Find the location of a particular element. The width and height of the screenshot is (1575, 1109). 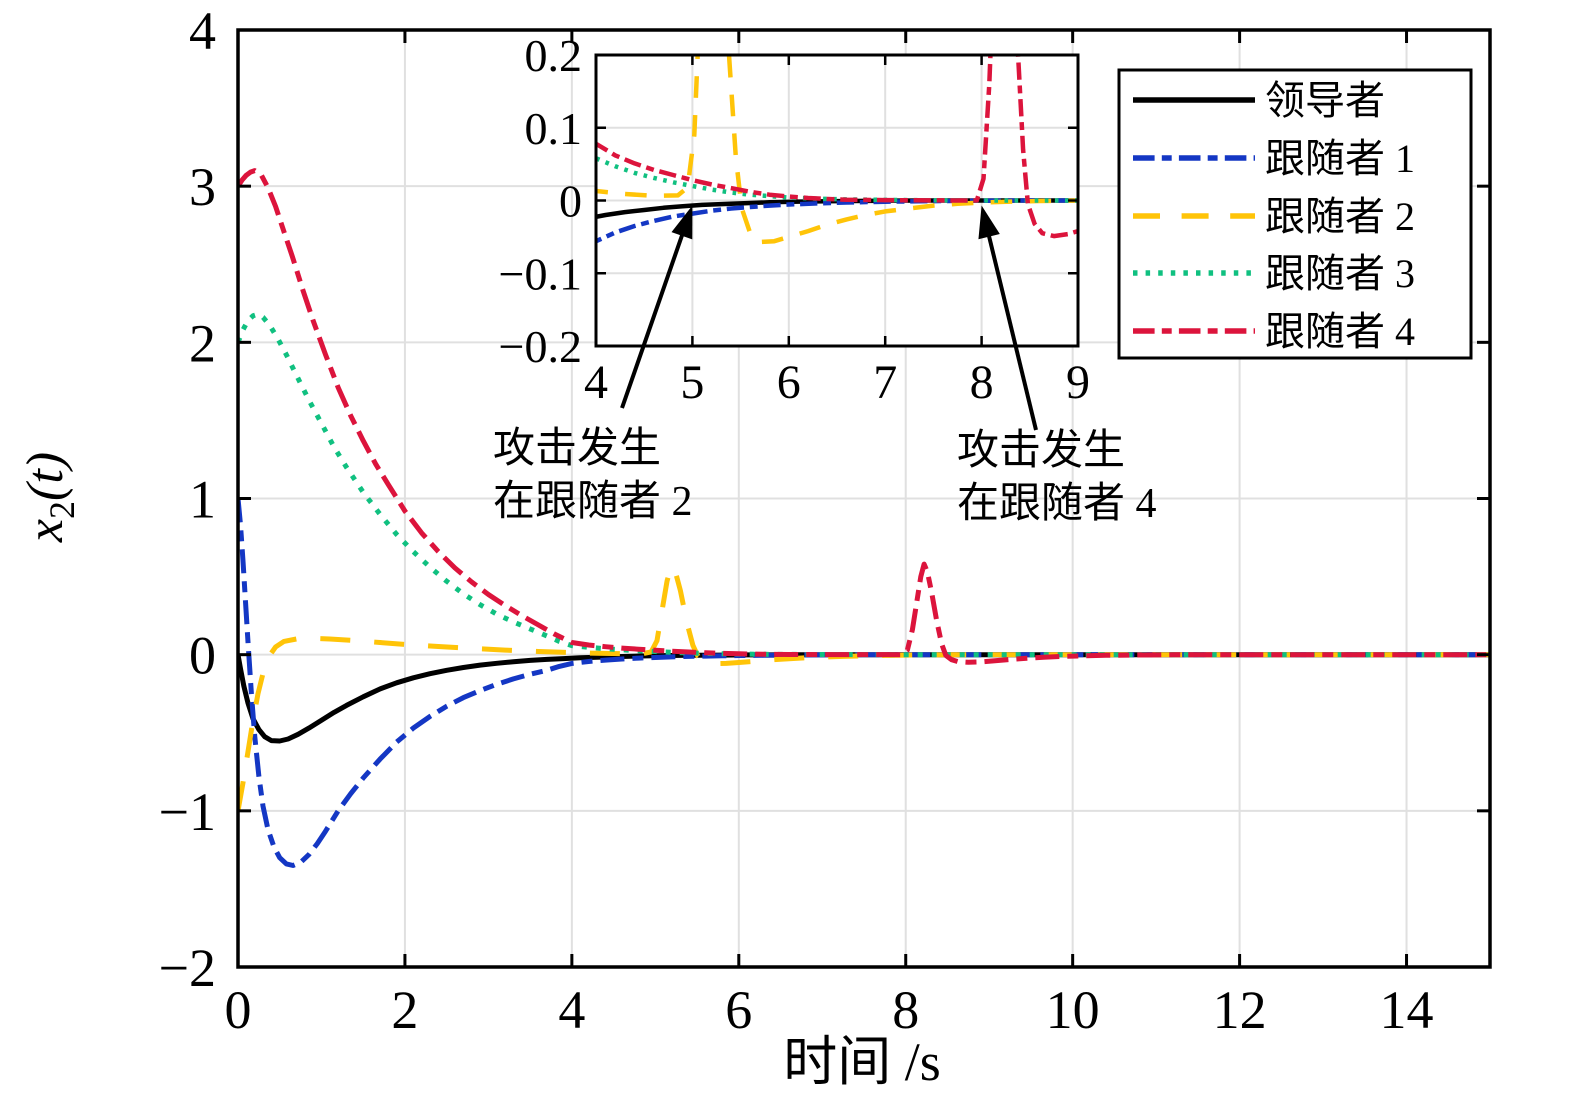

inset-y-tick-label: −0.1 is located at coordinates (540, 273).